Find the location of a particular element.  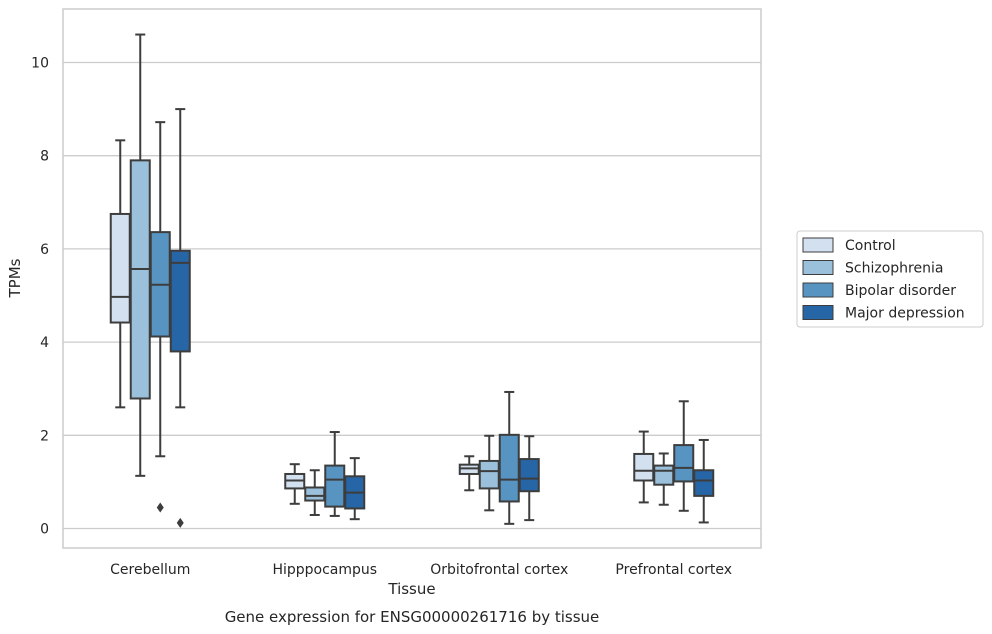

x-tick-label: Orbitofrontal cortex is located at coordinates (499, 570).